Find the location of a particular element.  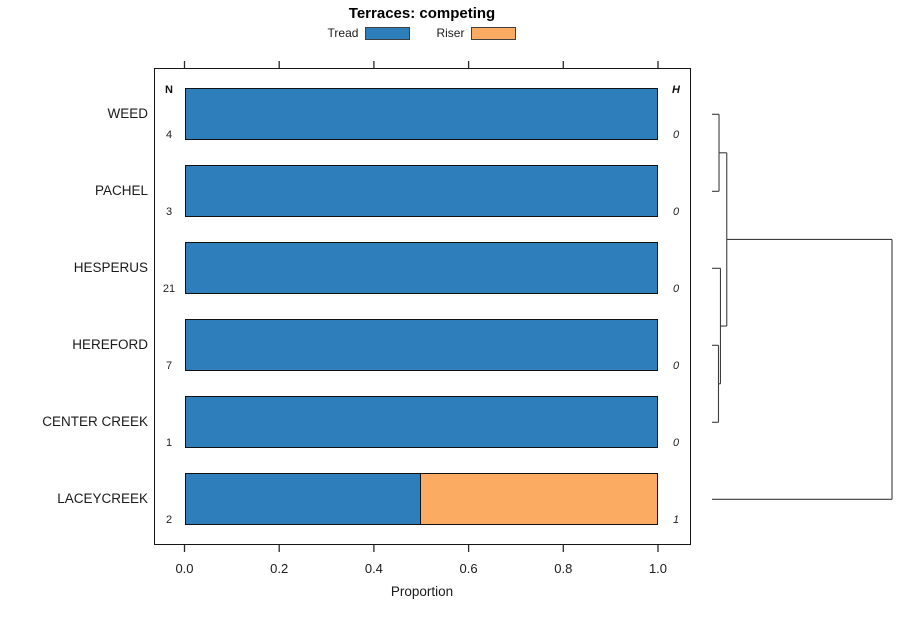

x-tick-label: 0.4 is located at coordinates (373, 568).